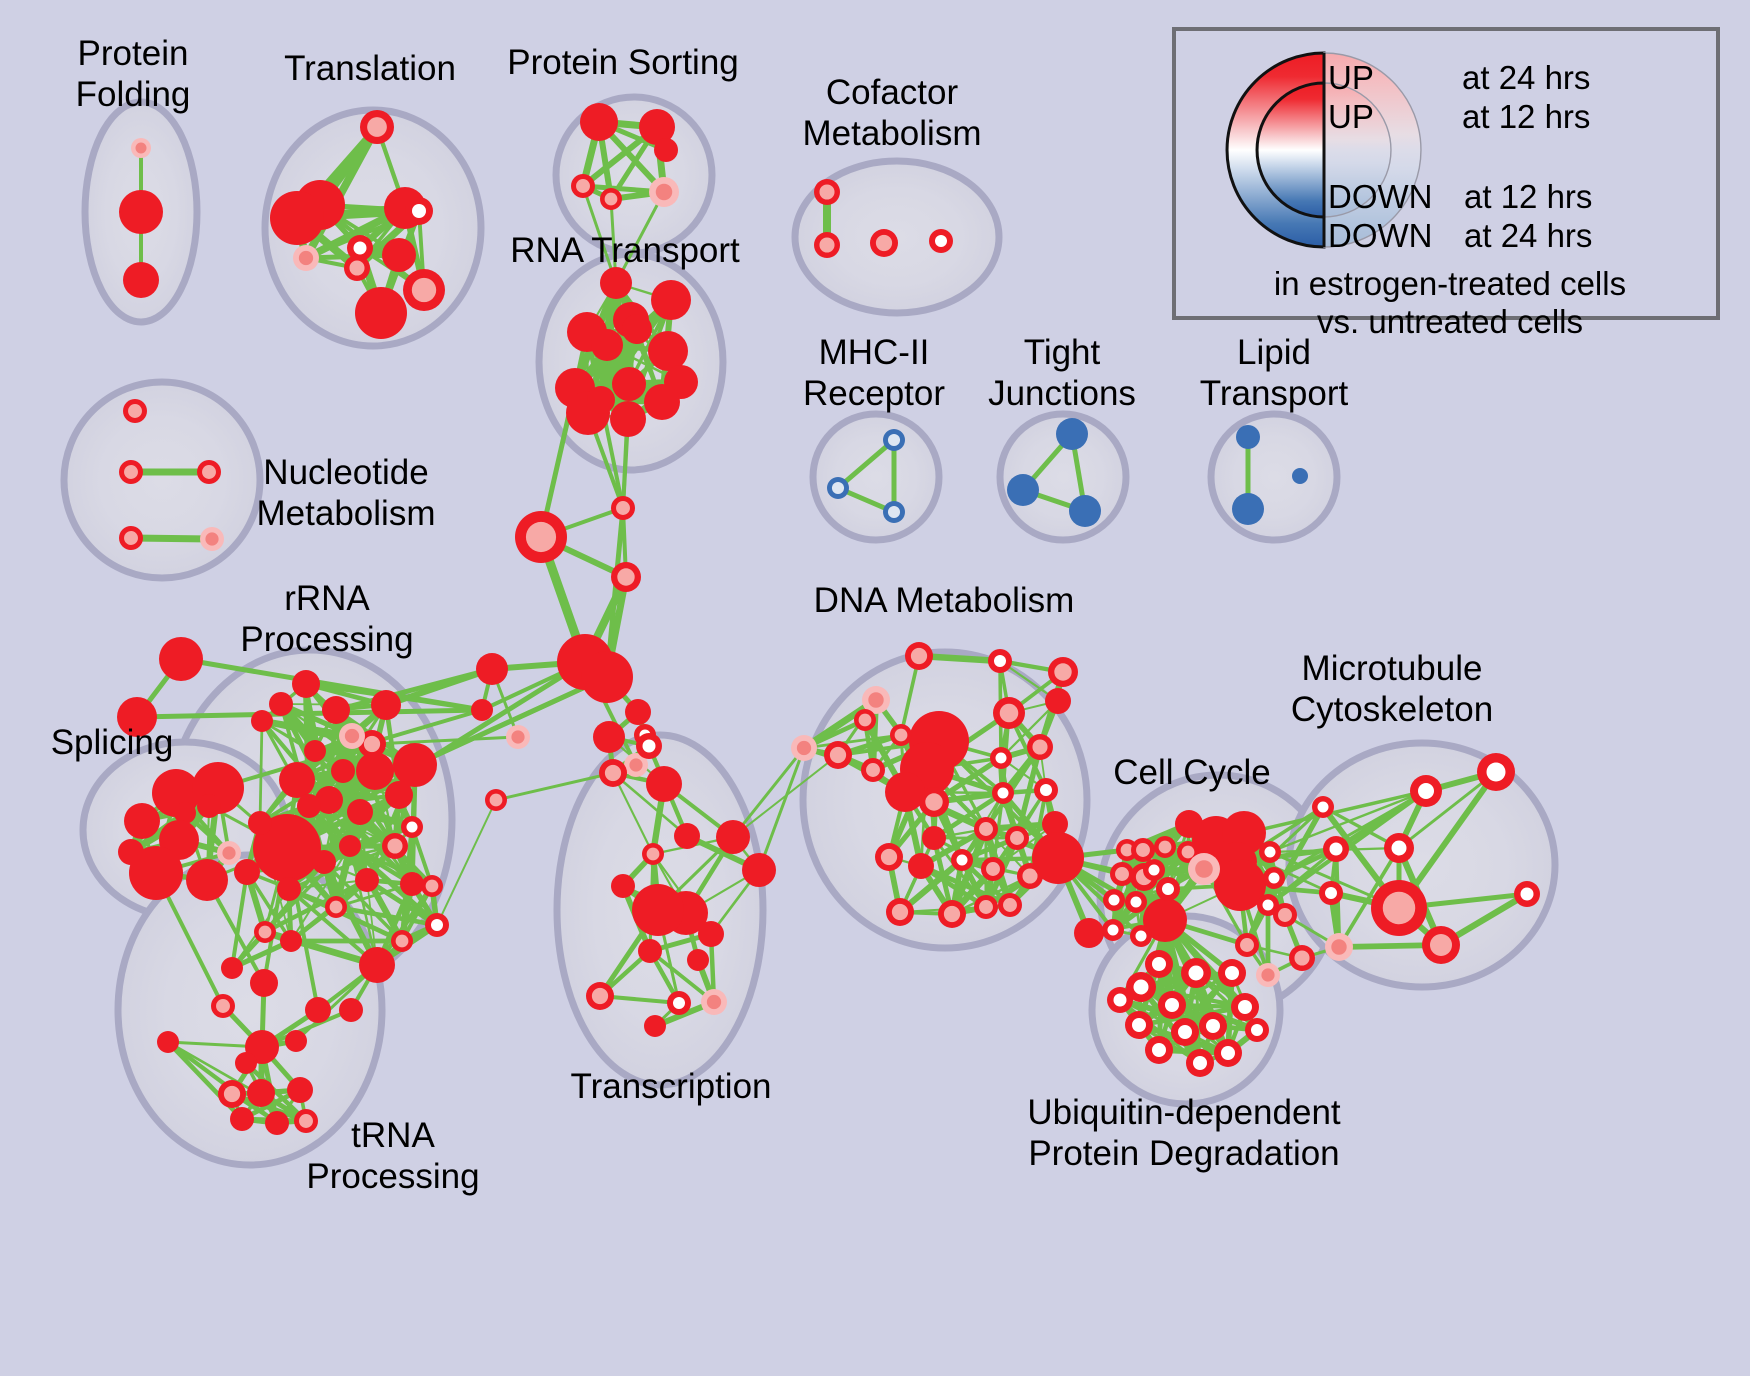 The image size is (1750, 1376). Describe the element at coordinates (874, 373) in the screenshot. I see `cluster-label-mhc-ii-receptor: MHC-II Receptor` at that location.